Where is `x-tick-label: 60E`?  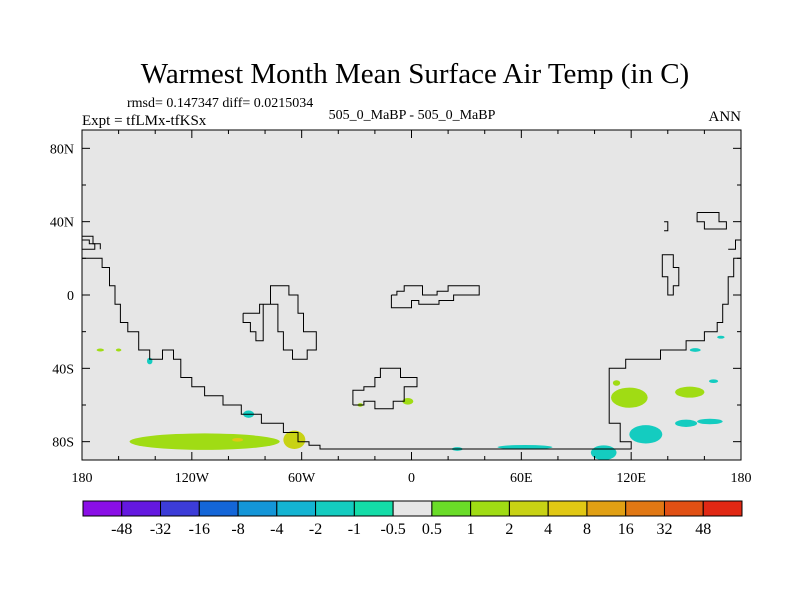 x-tick-label: 60E is located at coordinates (521, 478).